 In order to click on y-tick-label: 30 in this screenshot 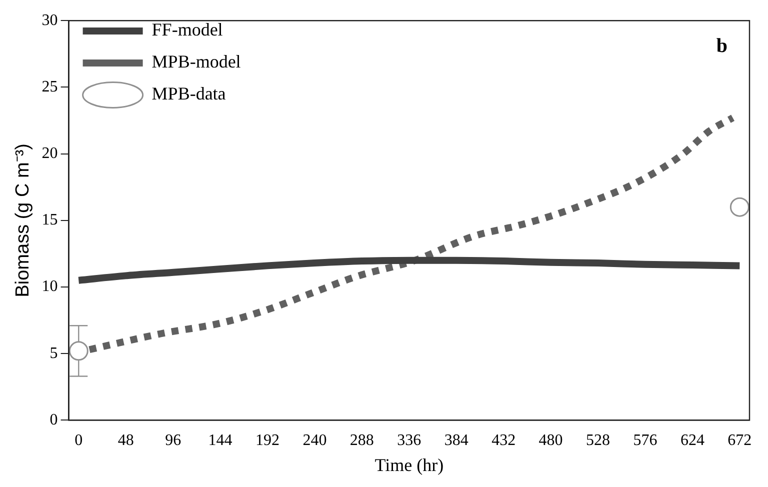, I will do `click(50, 20)`.